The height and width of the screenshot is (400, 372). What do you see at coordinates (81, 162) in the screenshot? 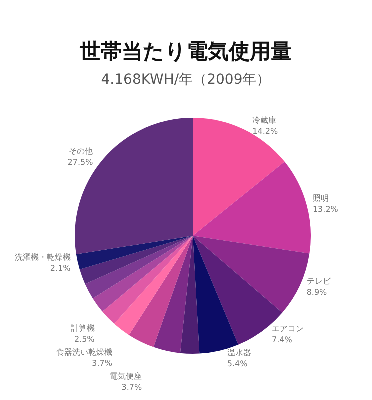
I see `data-label: 27.5%` at bounding box center [81, 162].